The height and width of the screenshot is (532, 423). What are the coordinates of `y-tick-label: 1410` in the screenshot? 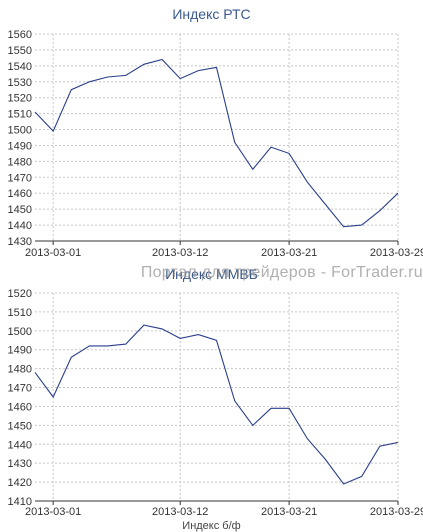 It's located at (20, 502).